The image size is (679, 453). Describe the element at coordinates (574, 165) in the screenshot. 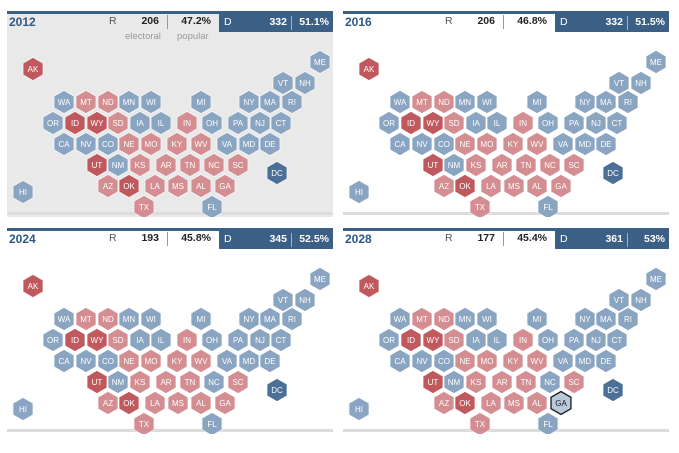

I see `state-hex-sc: SC` at that location.